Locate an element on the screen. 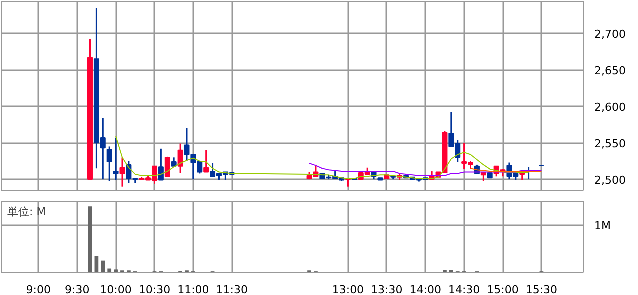  y-tick-label: 2,600 is located at coordinates (610, 107).